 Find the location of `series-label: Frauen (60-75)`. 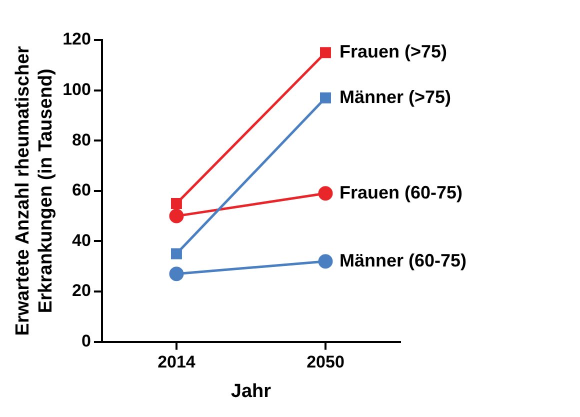

series-label: Frauen (60-75) is located at coordinates (401, 192).